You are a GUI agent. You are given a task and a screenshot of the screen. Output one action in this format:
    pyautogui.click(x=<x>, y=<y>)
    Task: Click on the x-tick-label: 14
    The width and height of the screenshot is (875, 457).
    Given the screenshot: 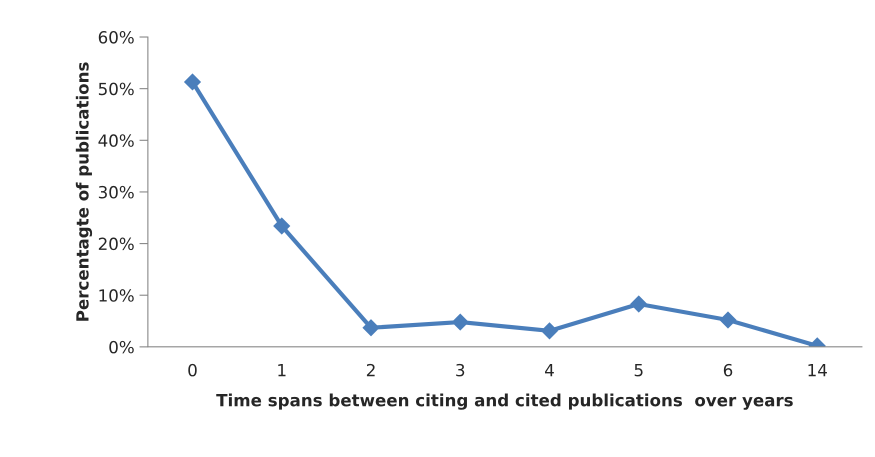 What is the action you would take?
    pyautogui.click(x=817, y=370)
    